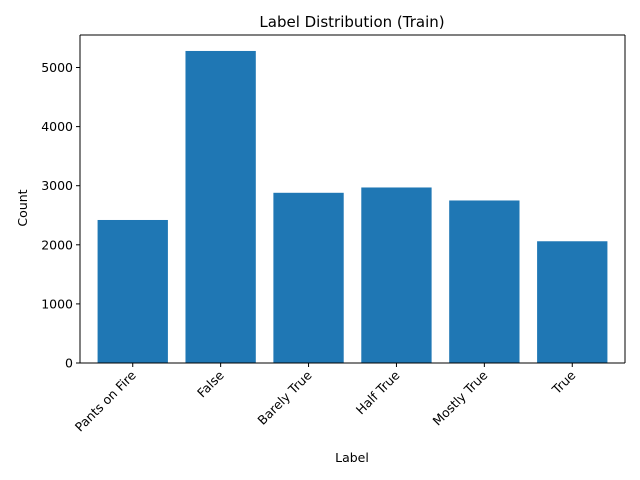 This screenshot has height=480, width=640. Describe the element at coordinates (57, 244) in the screenshot. I see `y-tick-label: 2000` at that location.